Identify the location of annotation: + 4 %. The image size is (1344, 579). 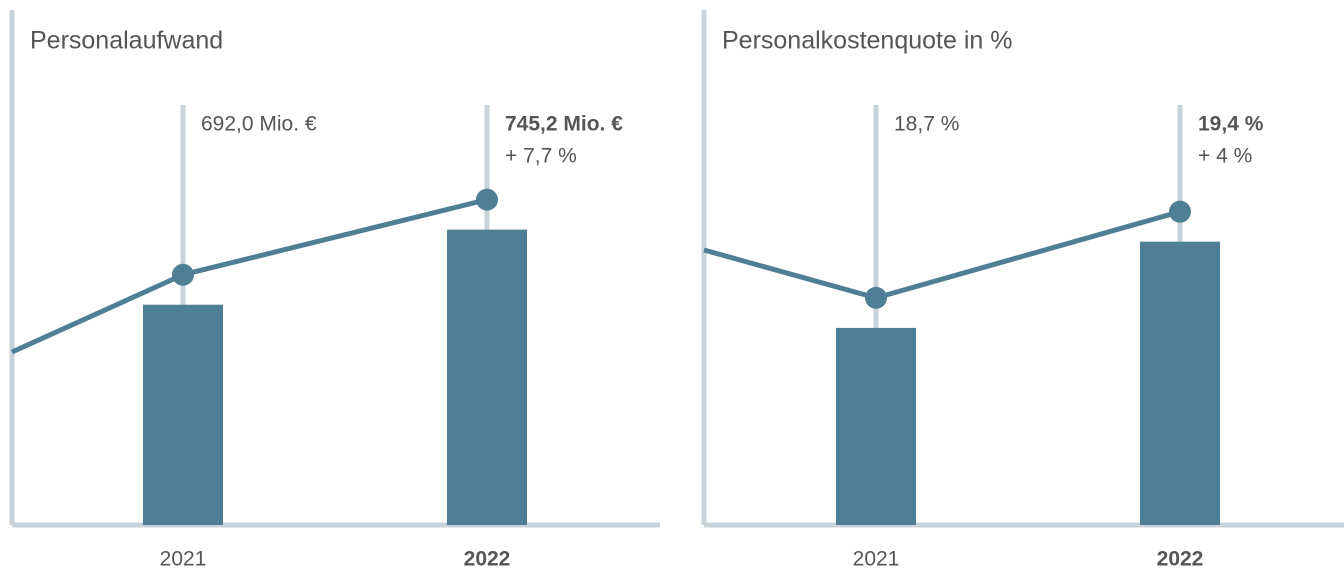
(1225, 156).